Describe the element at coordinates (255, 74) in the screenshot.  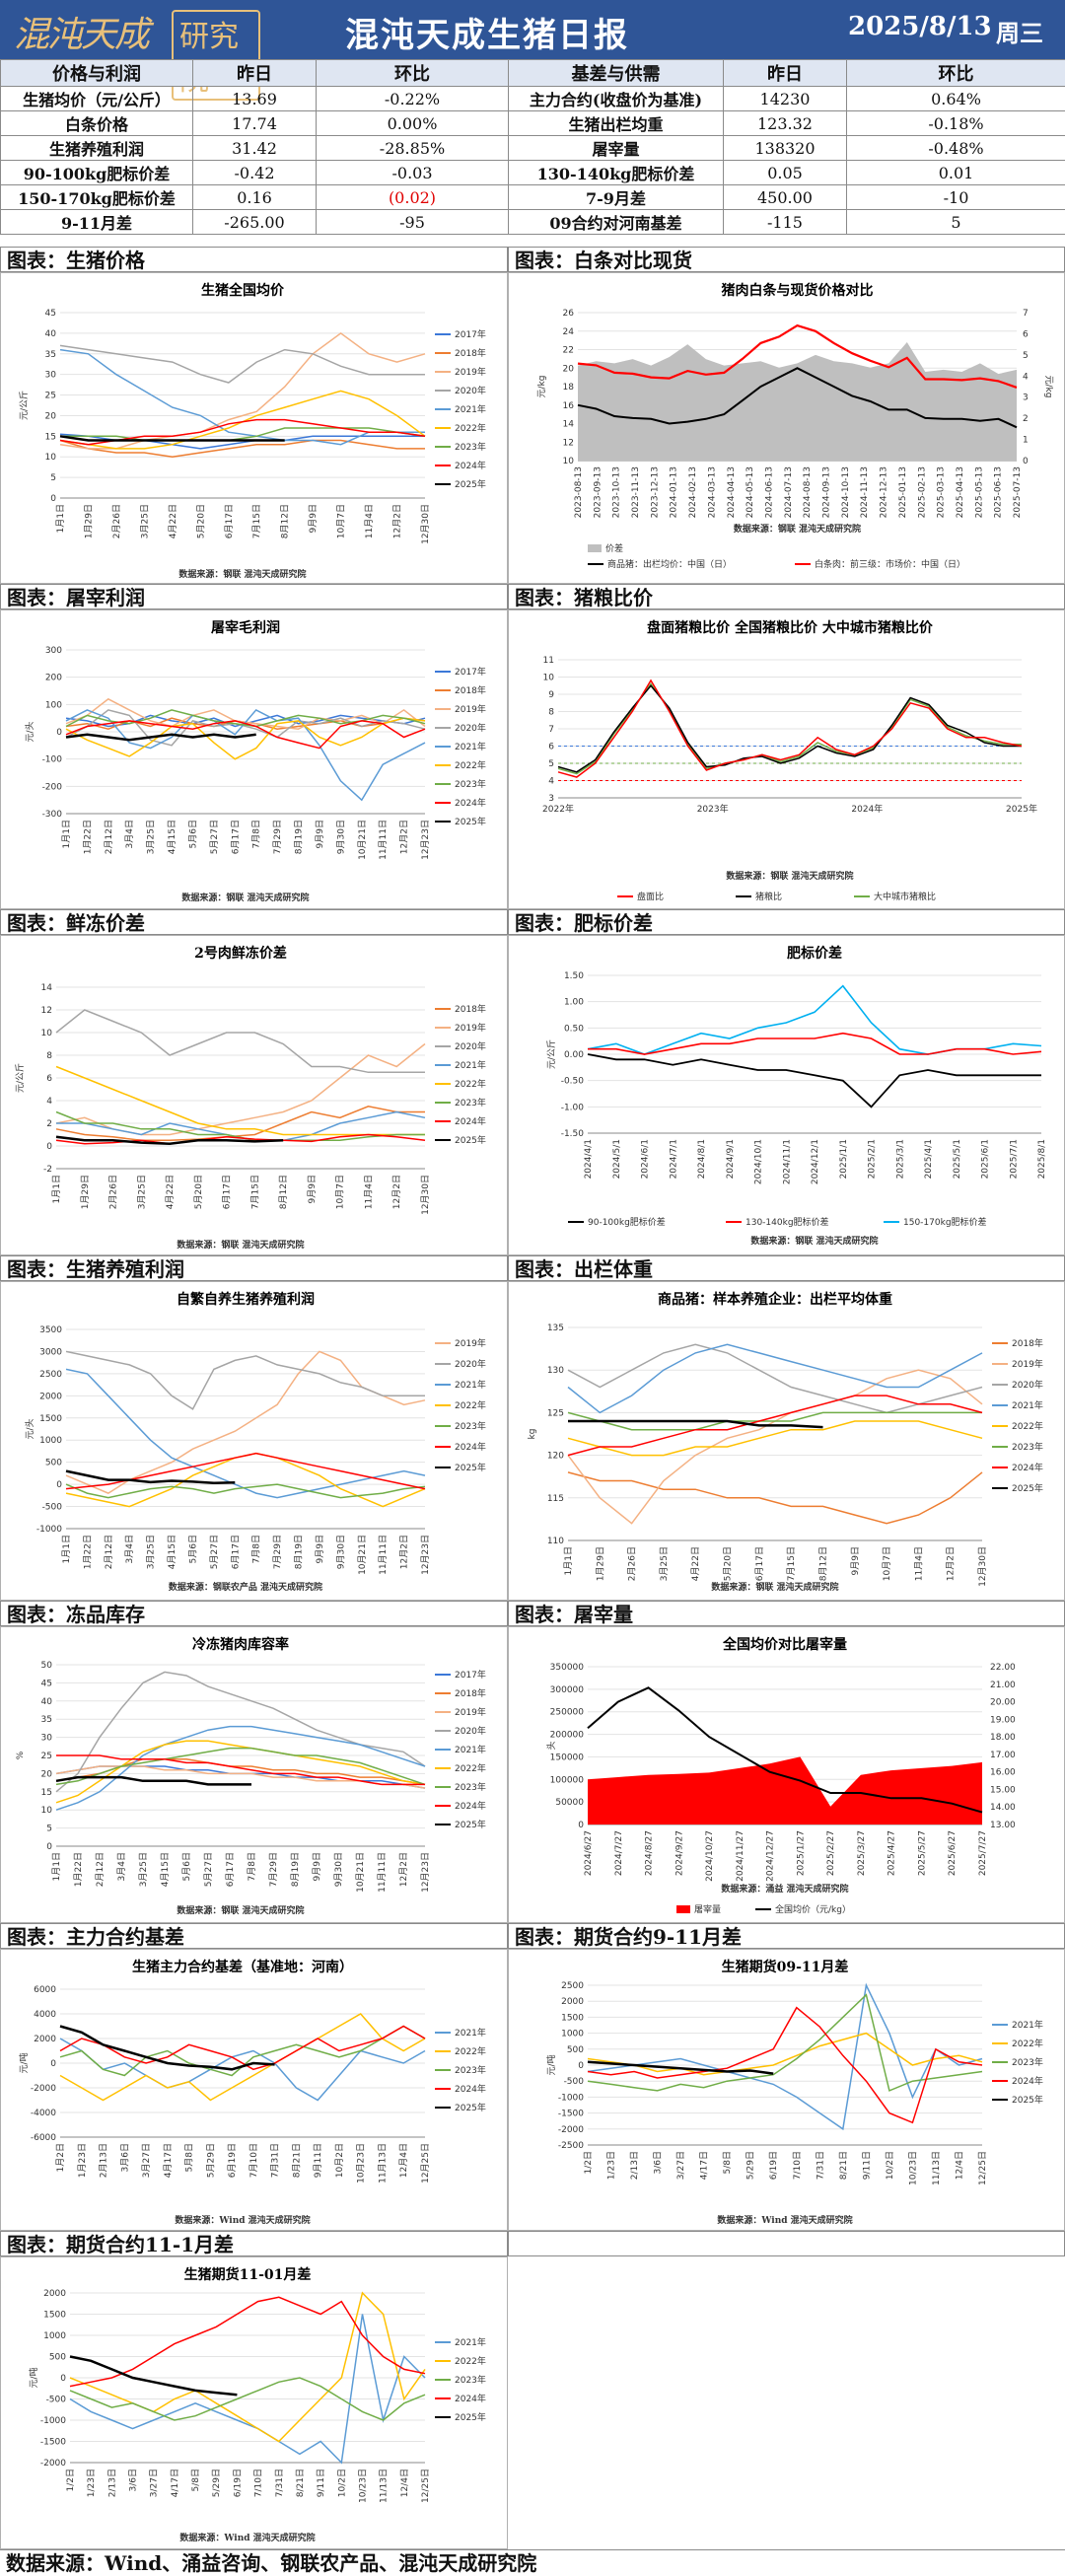
I see `header-cell: 昨日` at that location.